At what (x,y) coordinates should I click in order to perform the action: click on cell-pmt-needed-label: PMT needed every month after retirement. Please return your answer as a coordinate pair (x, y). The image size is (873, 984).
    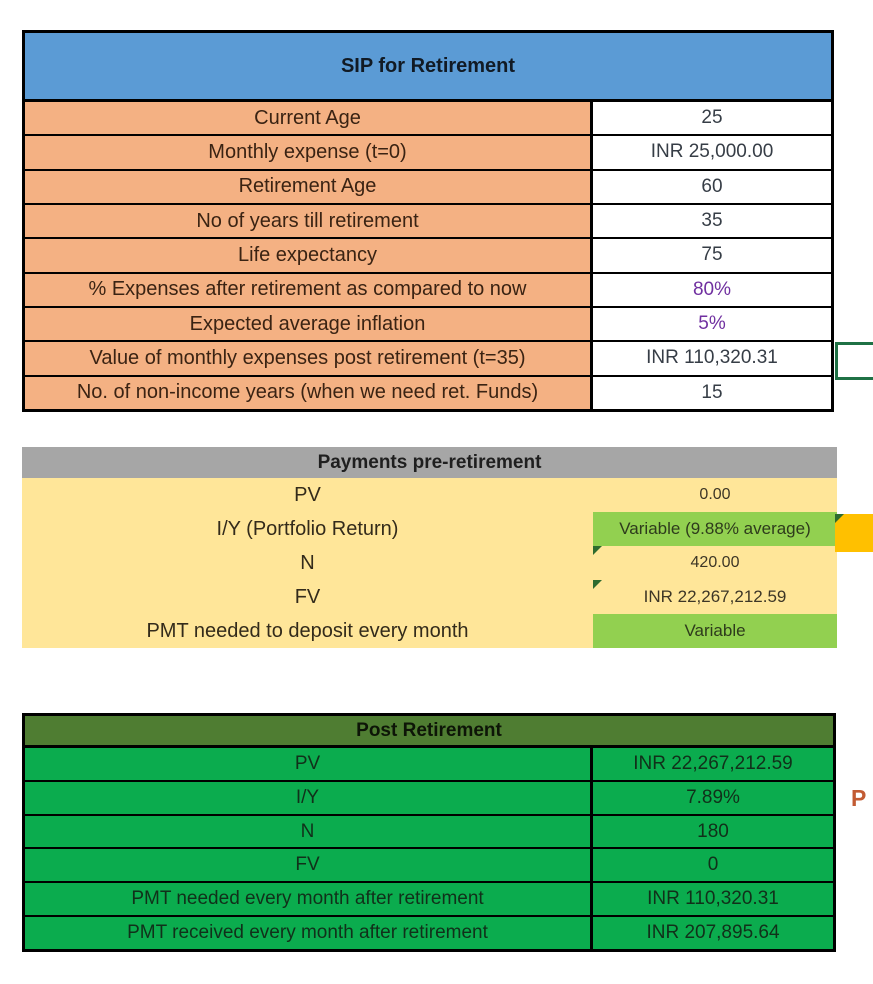
    Looking at the image, I should click on (309, 899).